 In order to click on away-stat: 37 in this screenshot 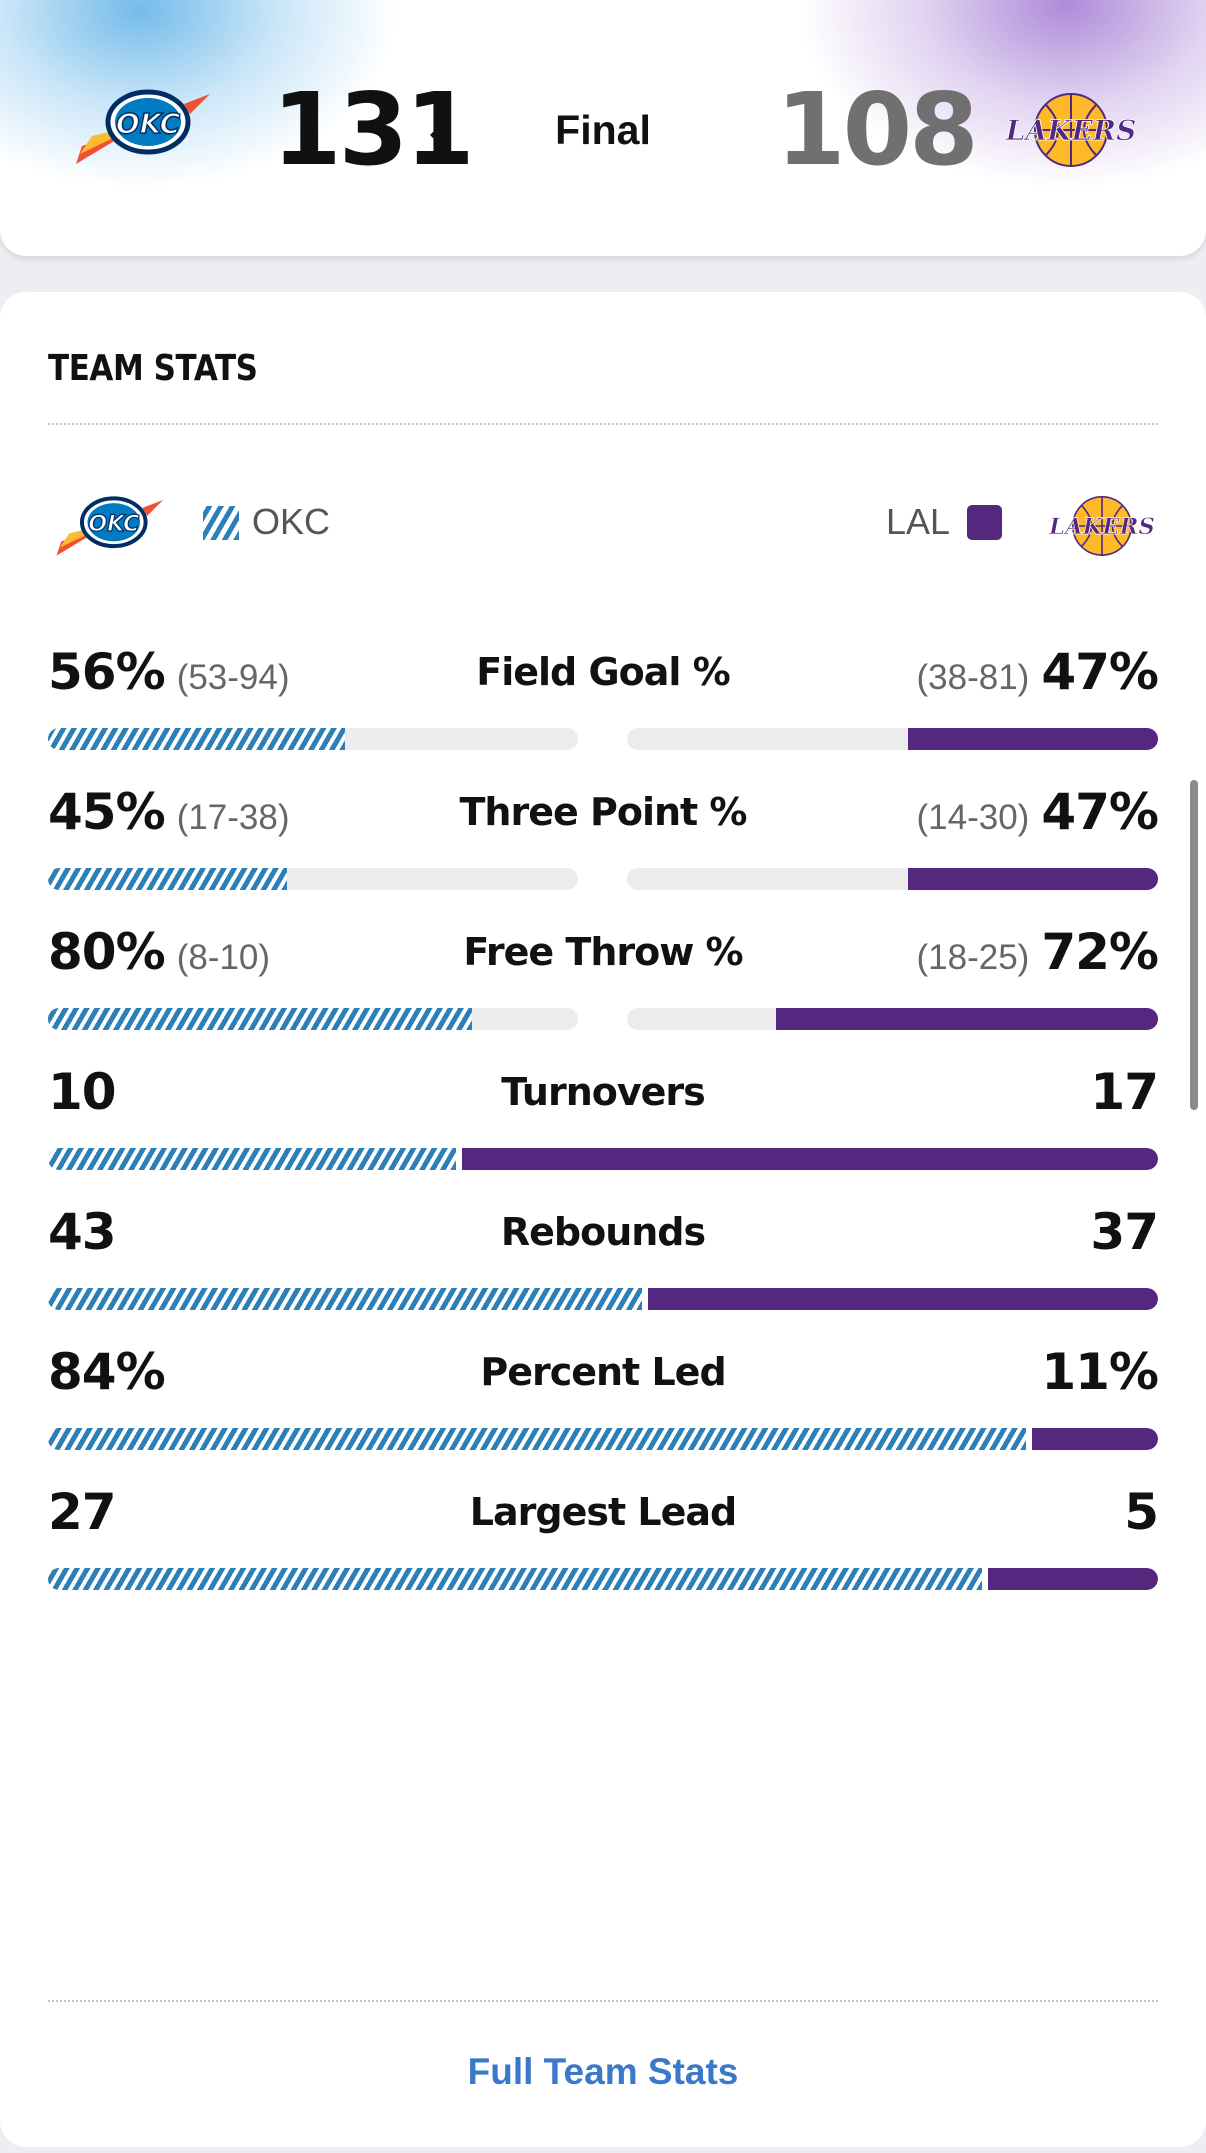, I will do `click(1124, 1238)`.